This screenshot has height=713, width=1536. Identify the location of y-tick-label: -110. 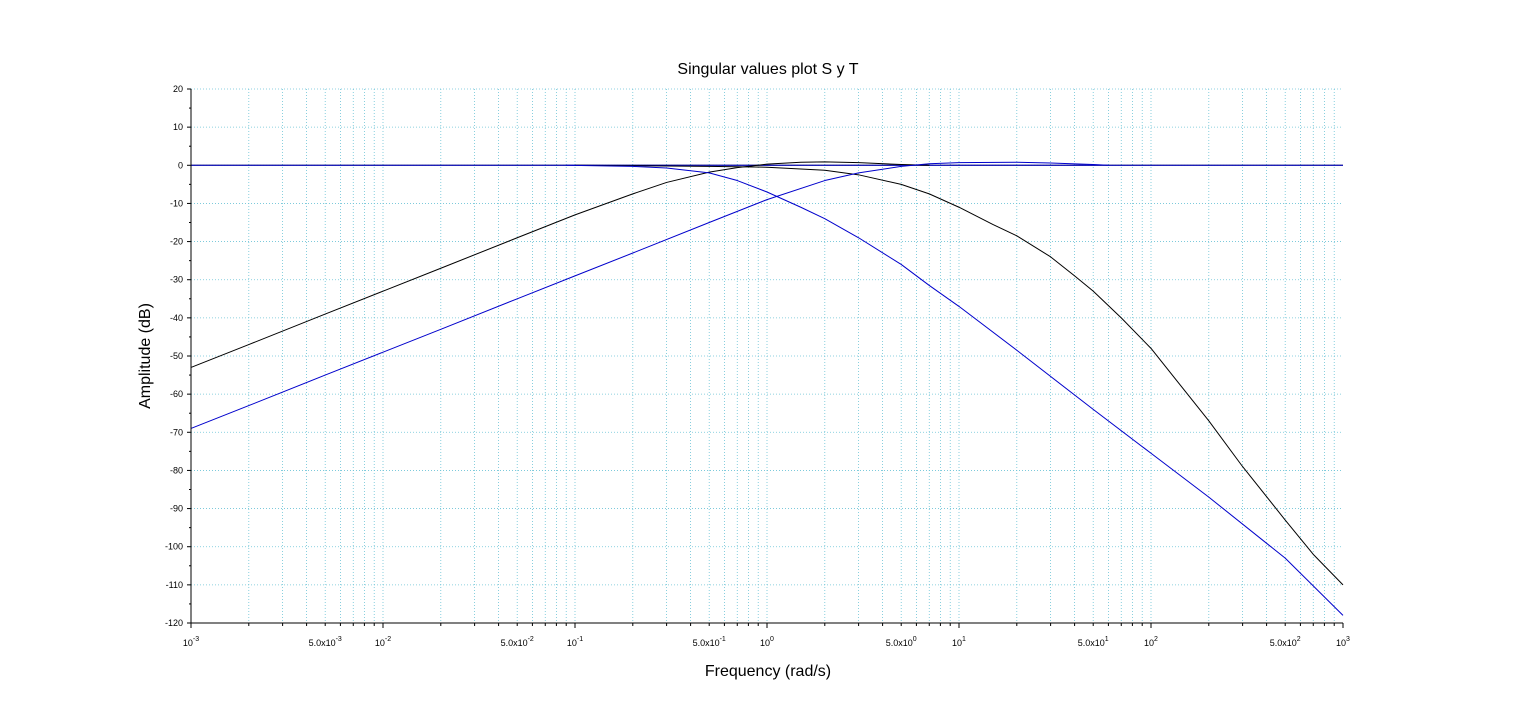
(174, 585).